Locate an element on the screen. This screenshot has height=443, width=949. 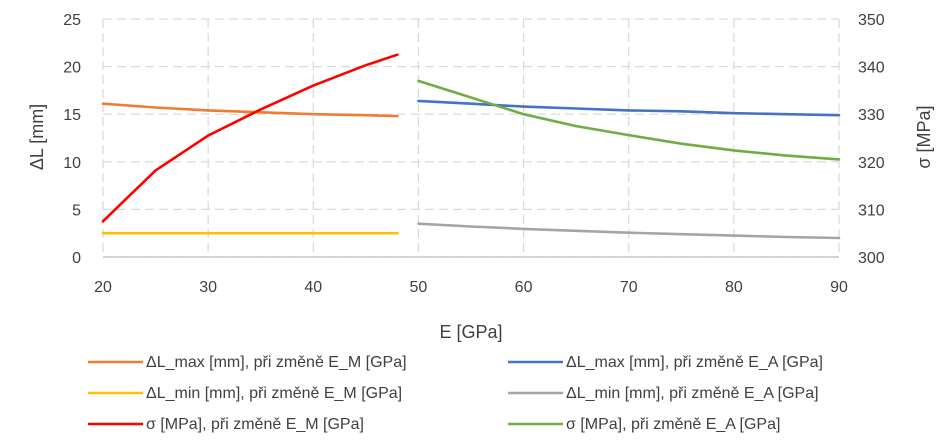
y-right-tick-label: 350 is located at coordinates (871, 20).